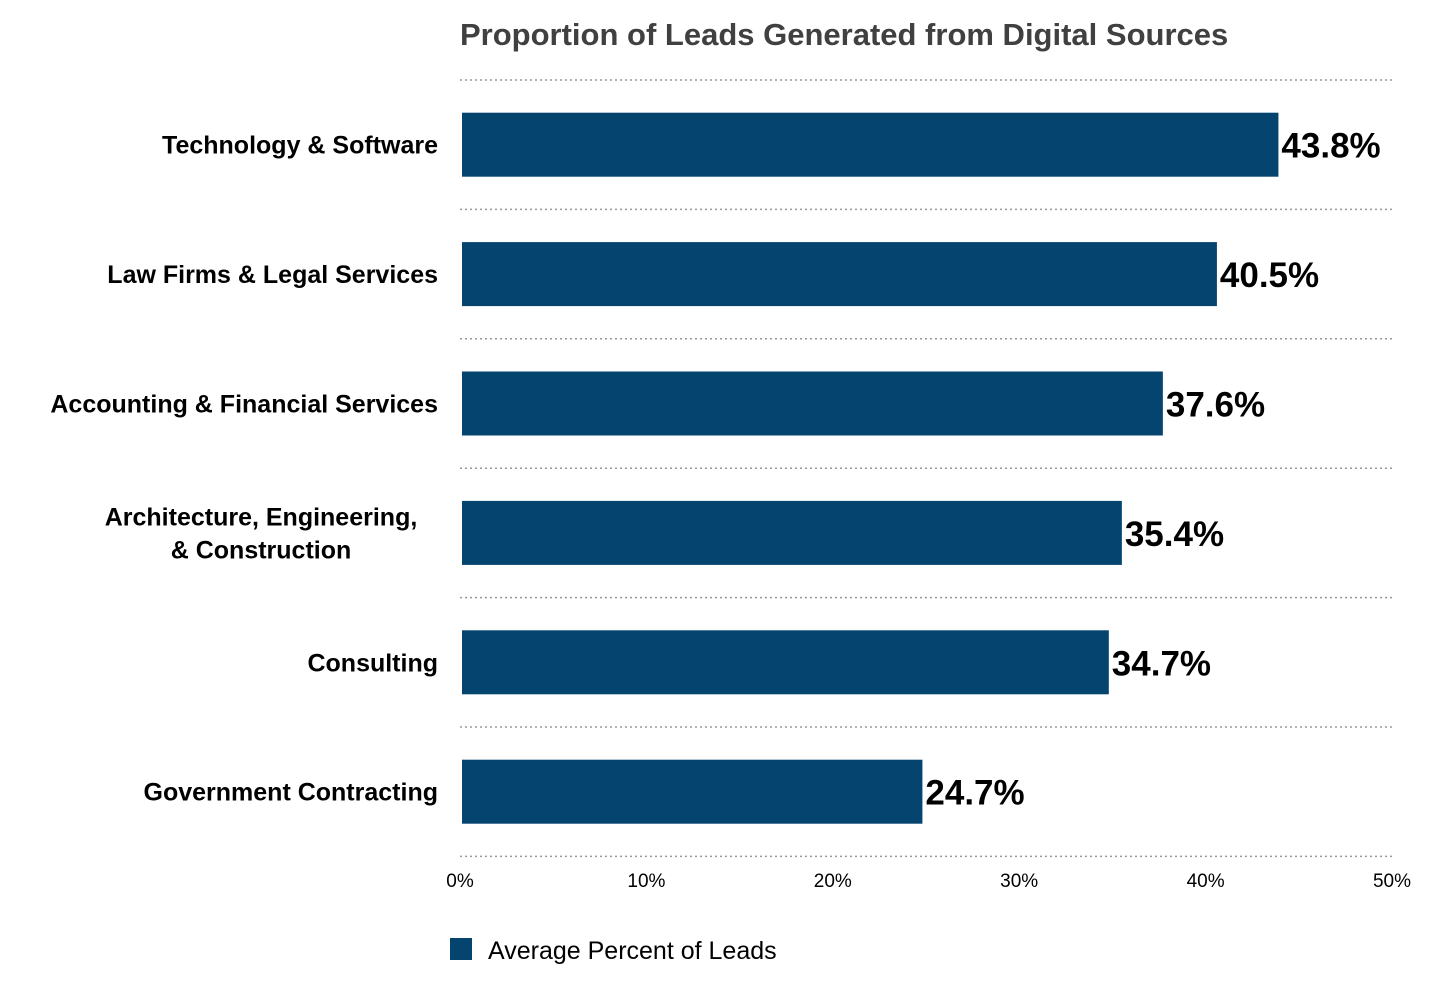  Describe the element at coordinates (300, 146) in the screenshot. I see `category-label: Technology & Software` at that location.